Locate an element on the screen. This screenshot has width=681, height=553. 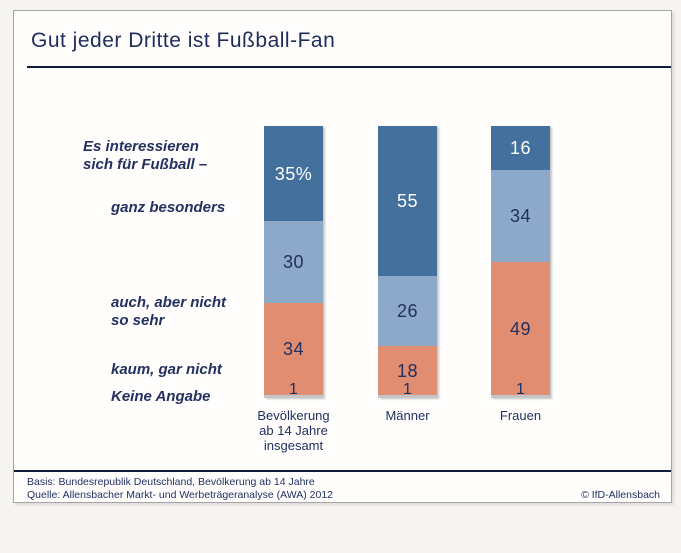
axis-category-label: Frauen is located at coordinates (521, 415).